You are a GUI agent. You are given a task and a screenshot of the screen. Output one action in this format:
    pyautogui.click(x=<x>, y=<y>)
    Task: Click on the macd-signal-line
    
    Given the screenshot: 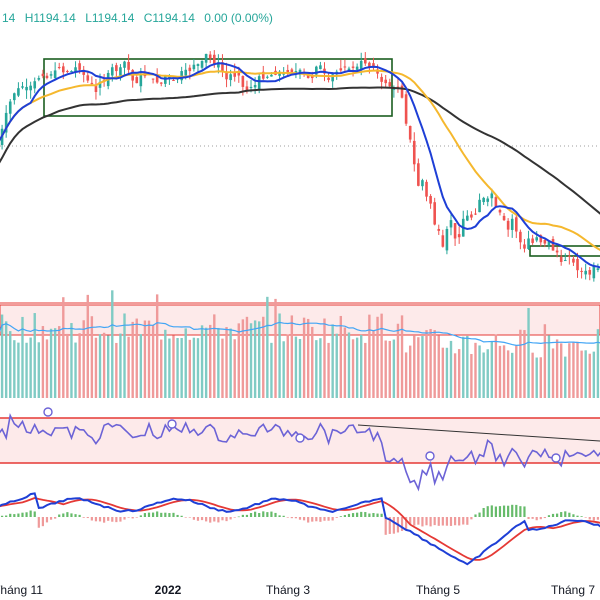 What is the action you would take?
    pyautogui.click(x=300, y=529)
    